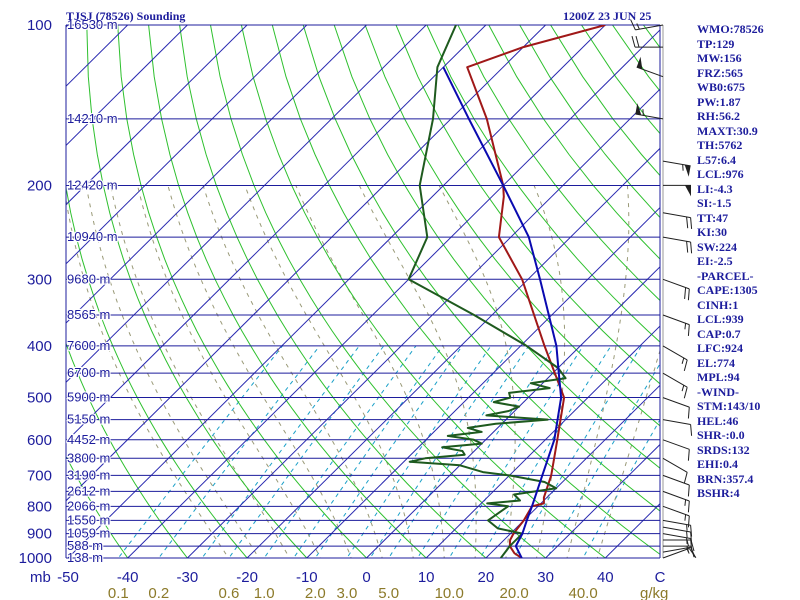  I want to click on index-item: LCL:976, so click(720, 174).